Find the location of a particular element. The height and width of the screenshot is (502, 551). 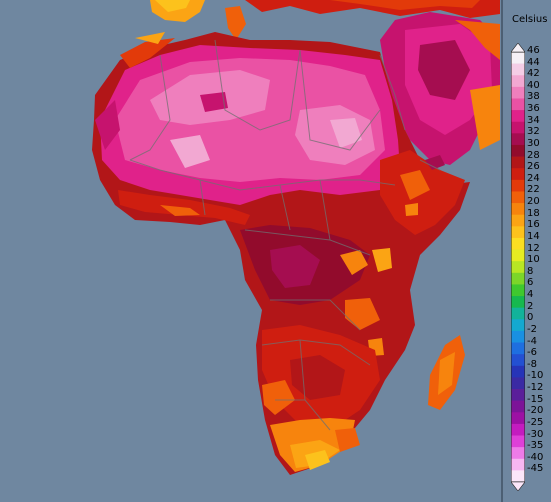

scale-label: 24 is located at coordinates (533, 178).